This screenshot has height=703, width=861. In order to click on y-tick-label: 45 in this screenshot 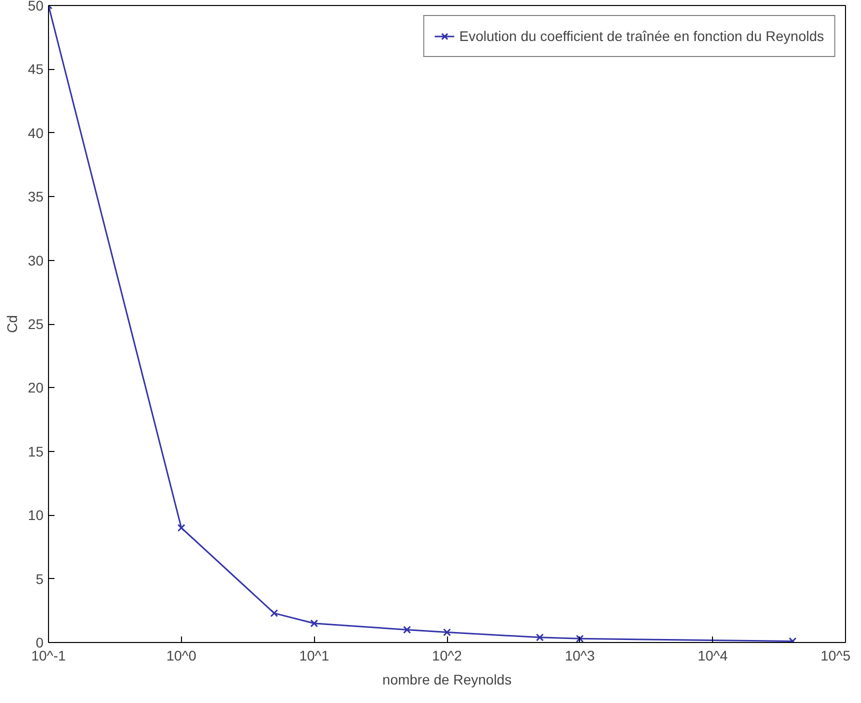, I will do `click(36, 69)`.